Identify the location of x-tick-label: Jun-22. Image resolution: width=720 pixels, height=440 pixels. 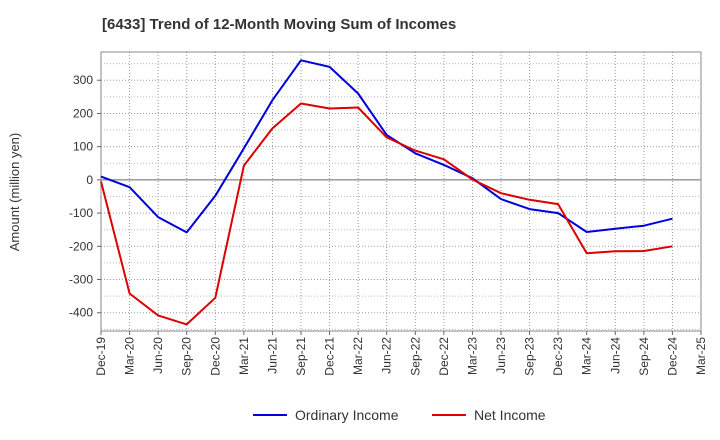
(387, 355).